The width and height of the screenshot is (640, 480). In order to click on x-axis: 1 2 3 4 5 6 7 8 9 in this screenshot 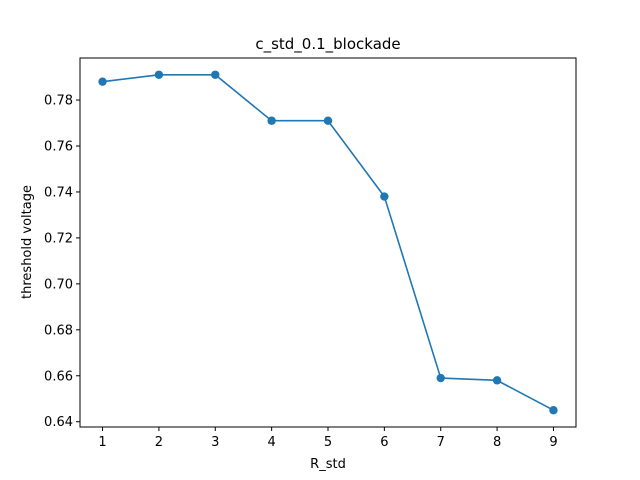, I will do `click(328, 438)`.